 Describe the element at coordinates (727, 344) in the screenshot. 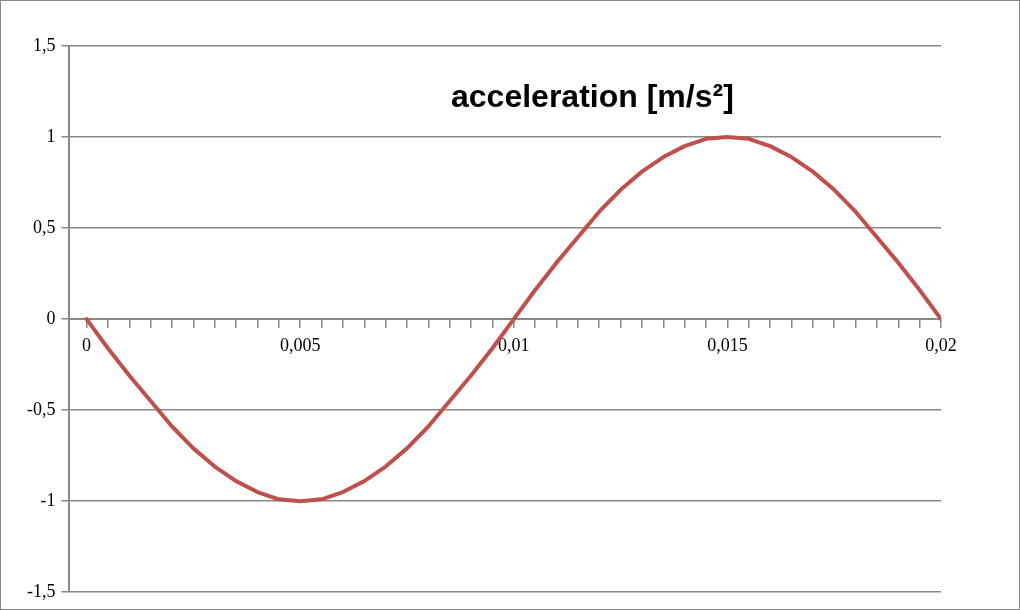

I see `x-tick-label: 0,015` at that location.